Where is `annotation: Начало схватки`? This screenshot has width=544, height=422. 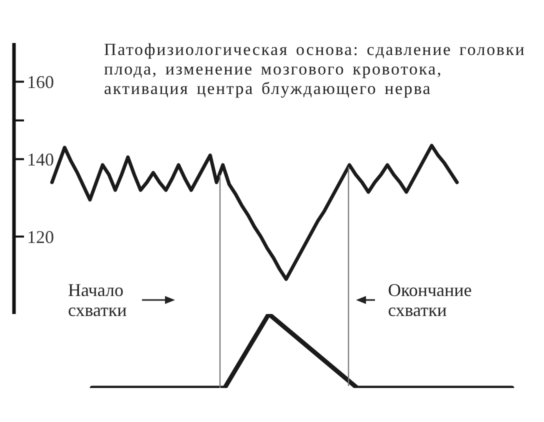 annotation: Начало схватки is located at coordinates (98, 300).